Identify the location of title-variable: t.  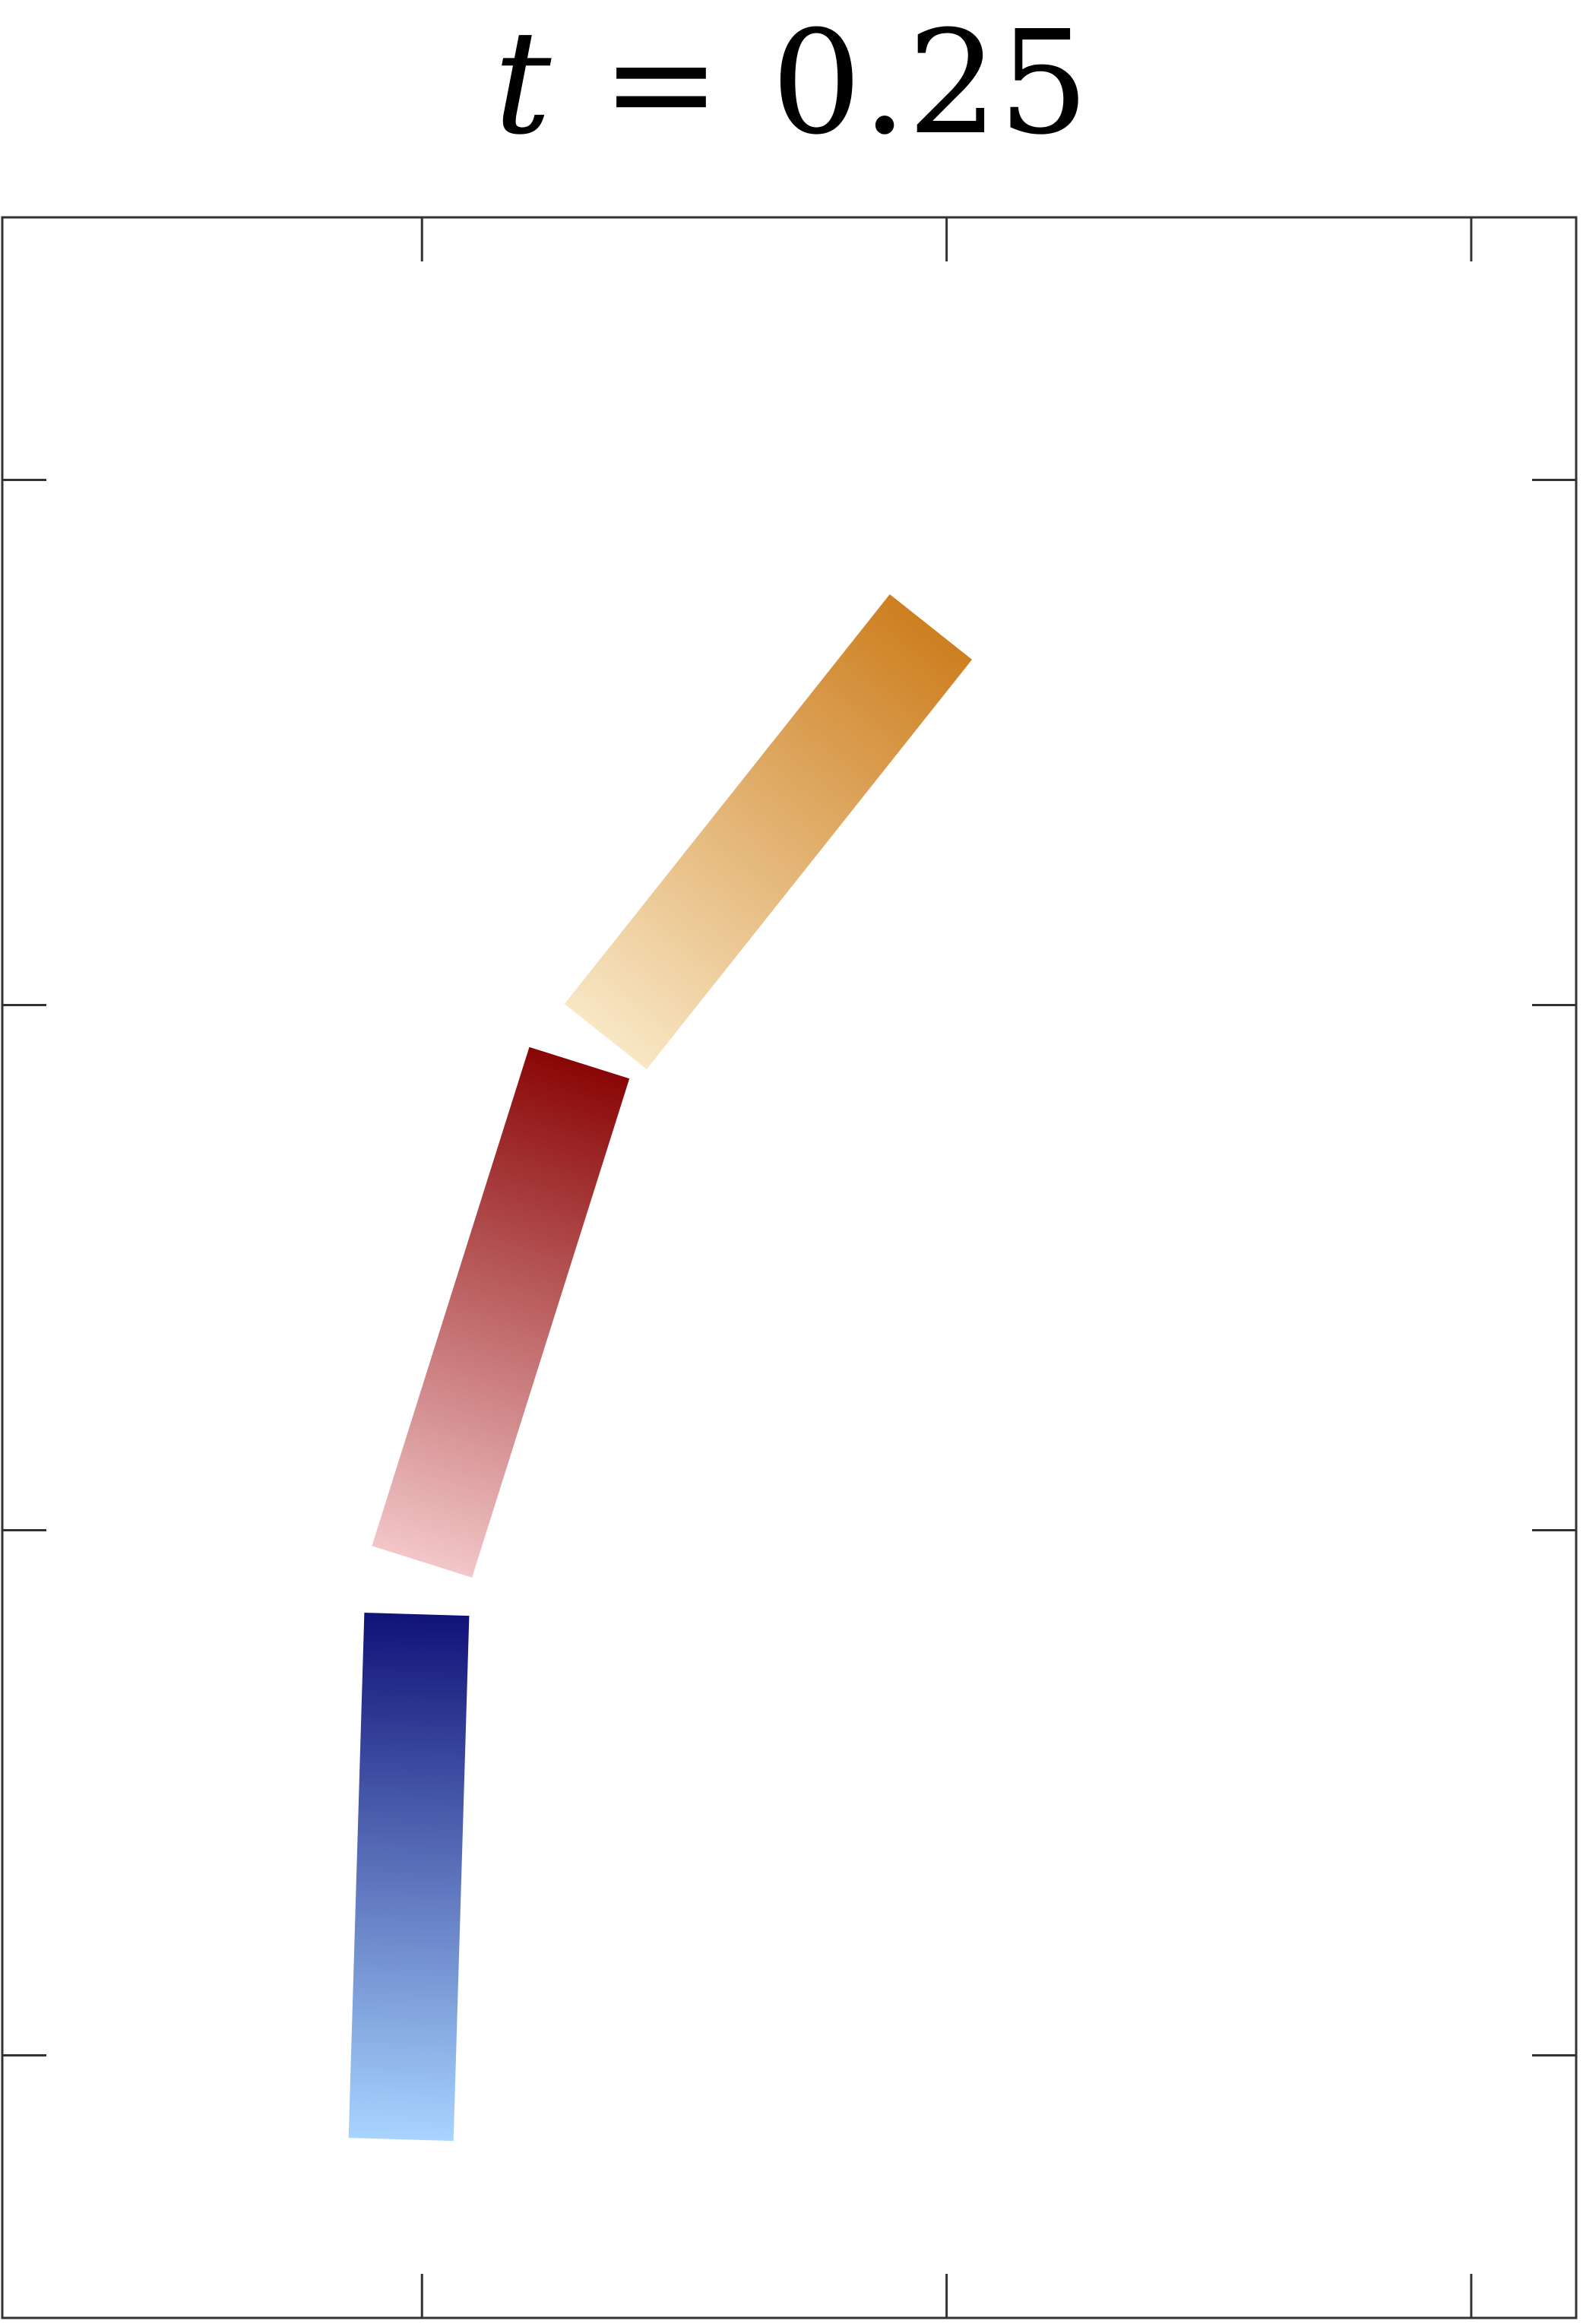
(522, 83).